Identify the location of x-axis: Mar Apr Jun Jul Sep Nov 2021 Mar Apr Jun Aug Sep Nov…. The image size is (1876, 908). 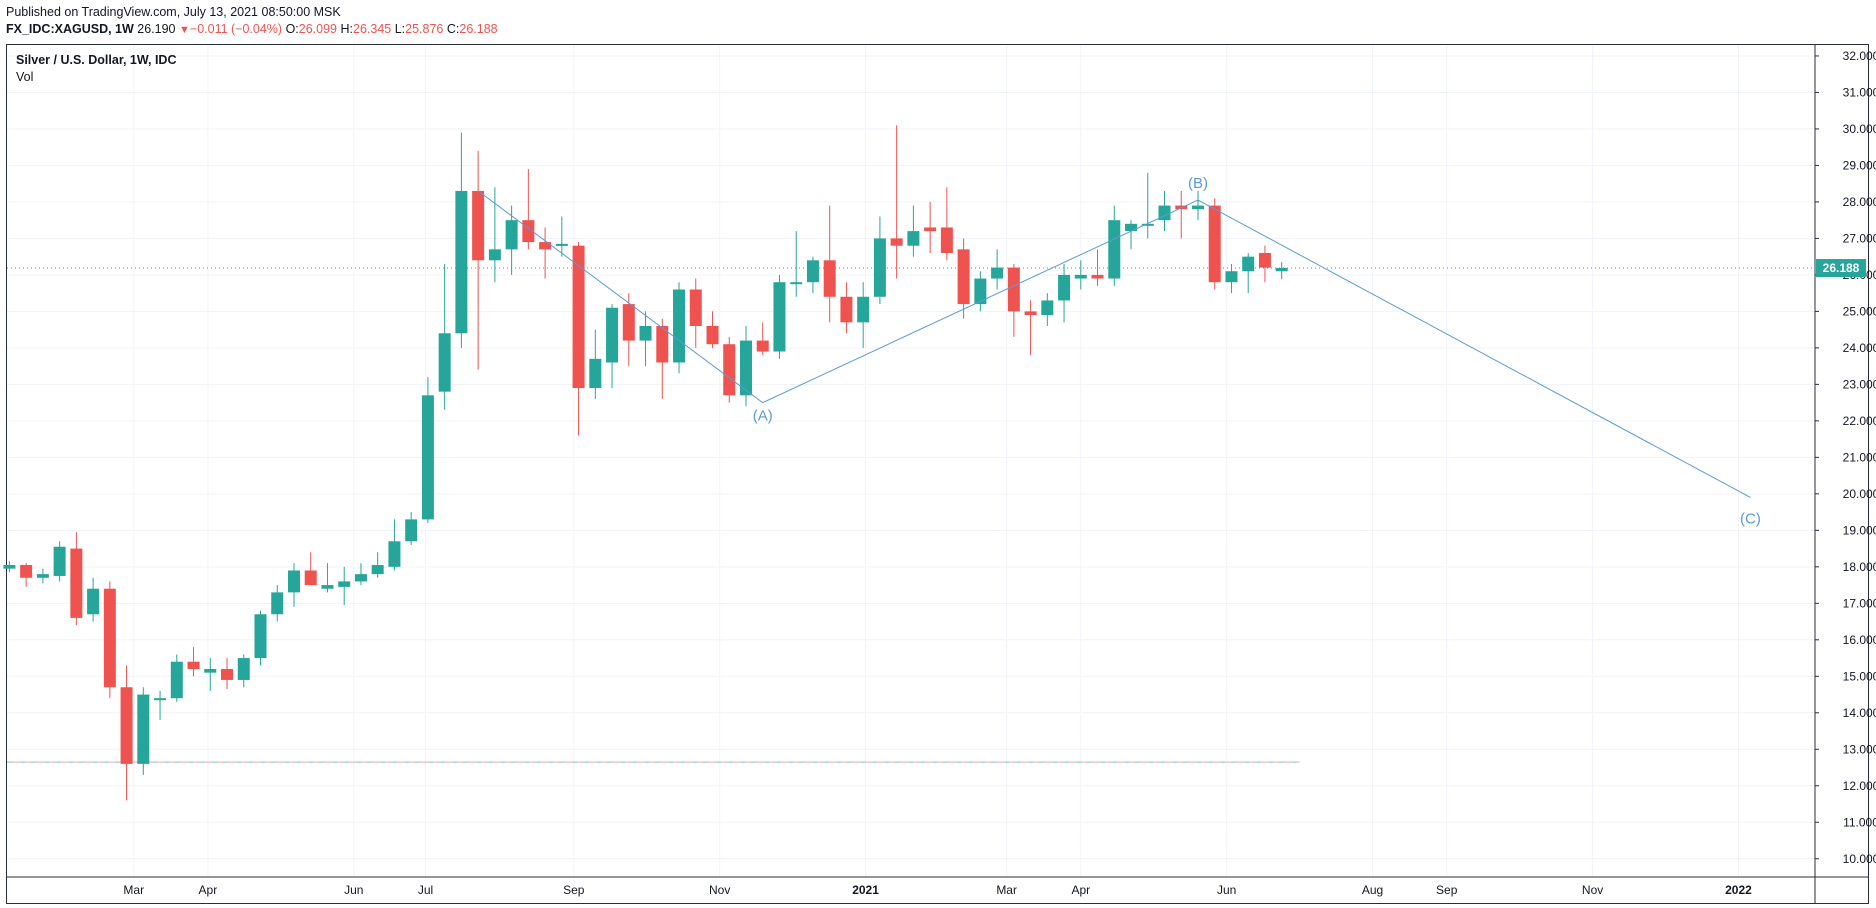
(937, 886).